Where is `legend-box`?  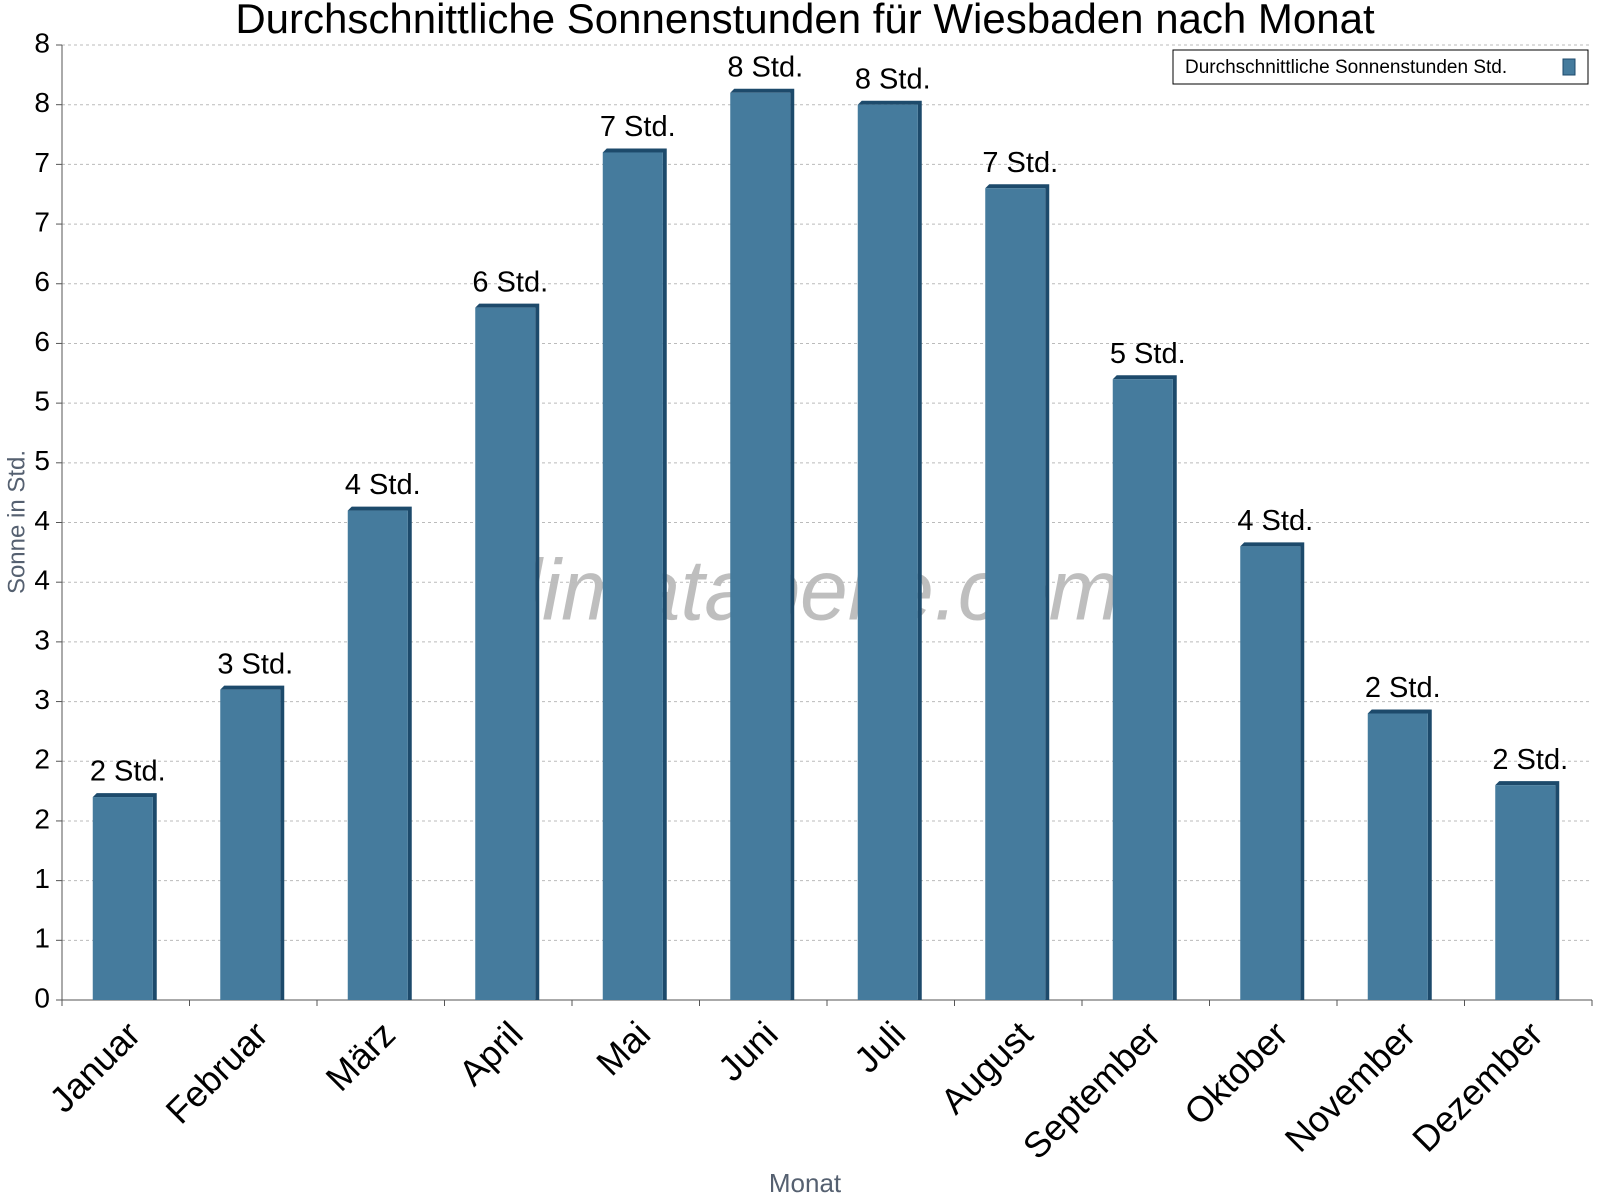
legend-box is located at coordinates (1380, 67).